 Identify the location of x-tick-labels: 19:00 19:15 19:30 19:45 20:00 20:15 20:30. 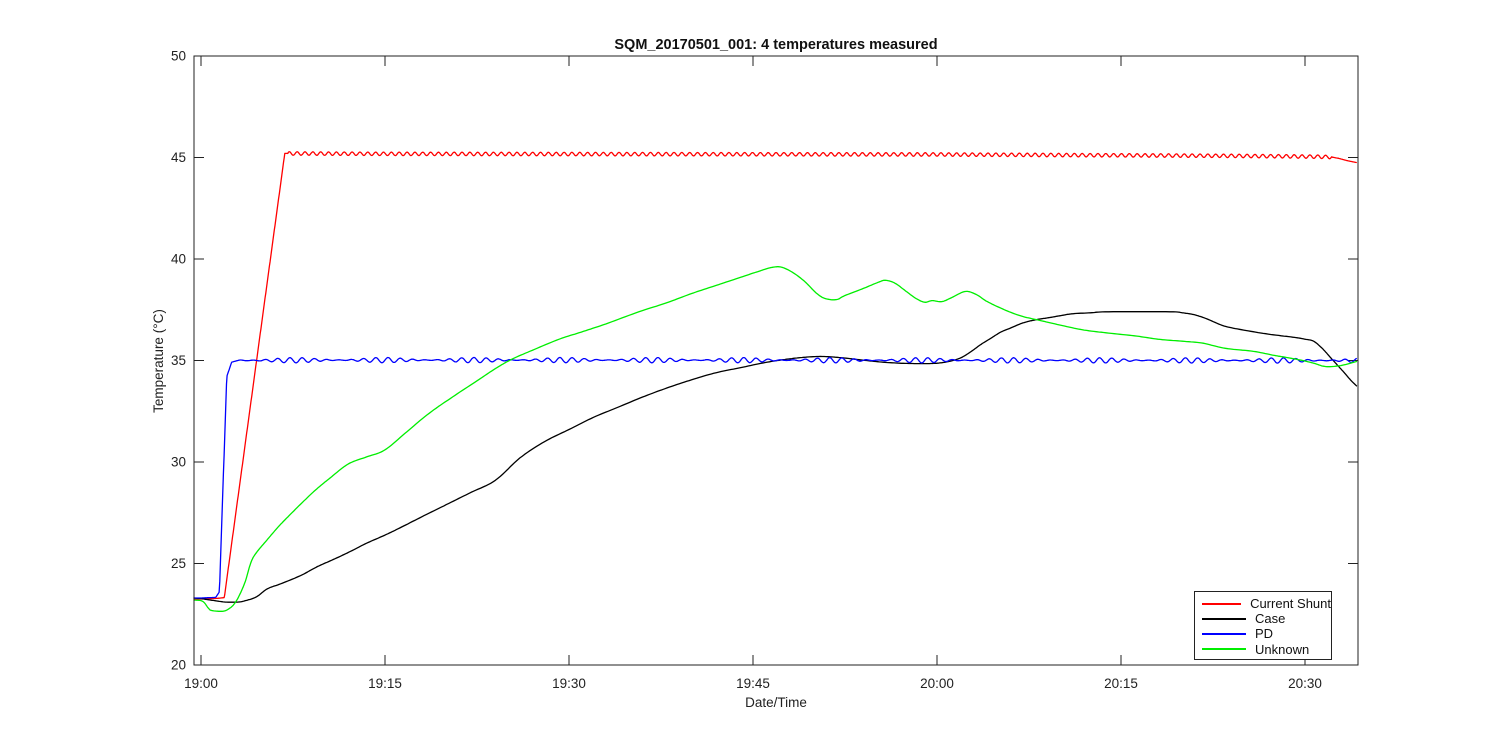
(753, 683).